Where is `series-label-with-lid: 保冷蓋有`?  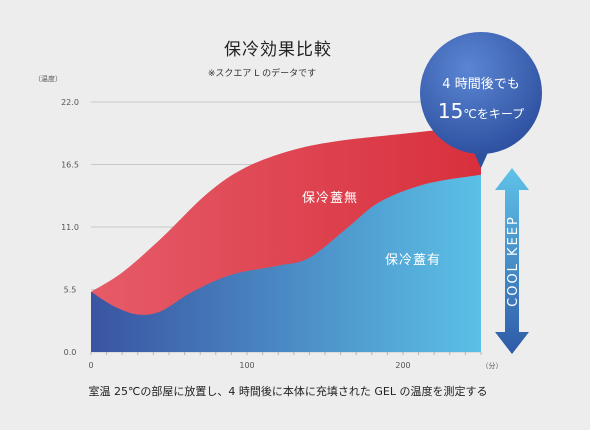 series-label-with-lid: 保冷蓋有 is located at coordinates (413, 260).